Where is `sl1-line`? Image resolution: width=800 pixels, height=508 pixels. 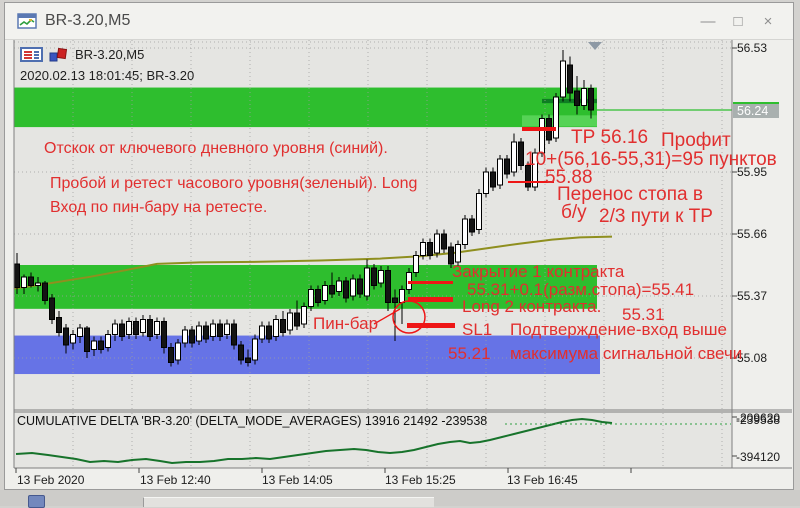
sl1-line is located at coordinates (431, 325).